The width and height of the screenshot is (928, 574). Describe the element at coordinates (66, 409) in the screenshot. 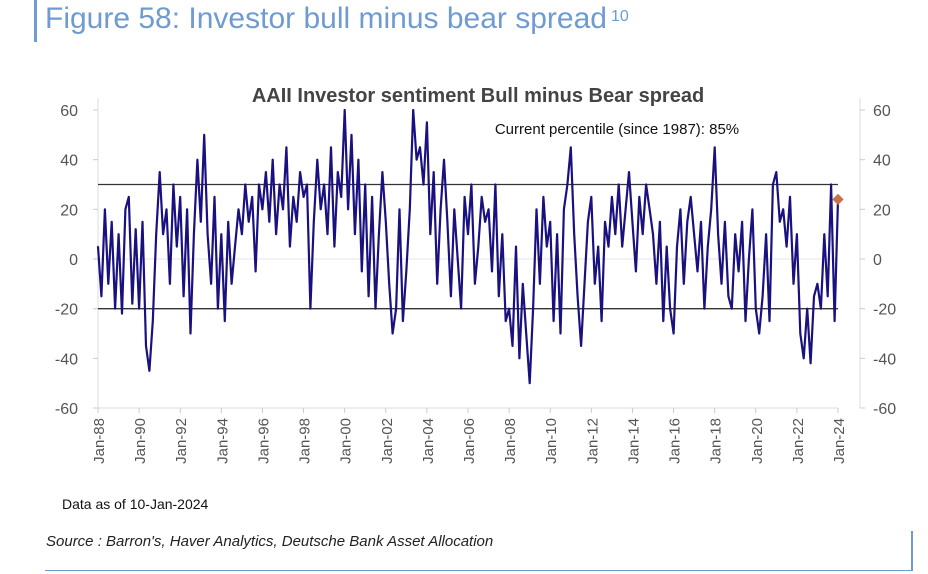

I see `y-tick-label: -60` at that location.